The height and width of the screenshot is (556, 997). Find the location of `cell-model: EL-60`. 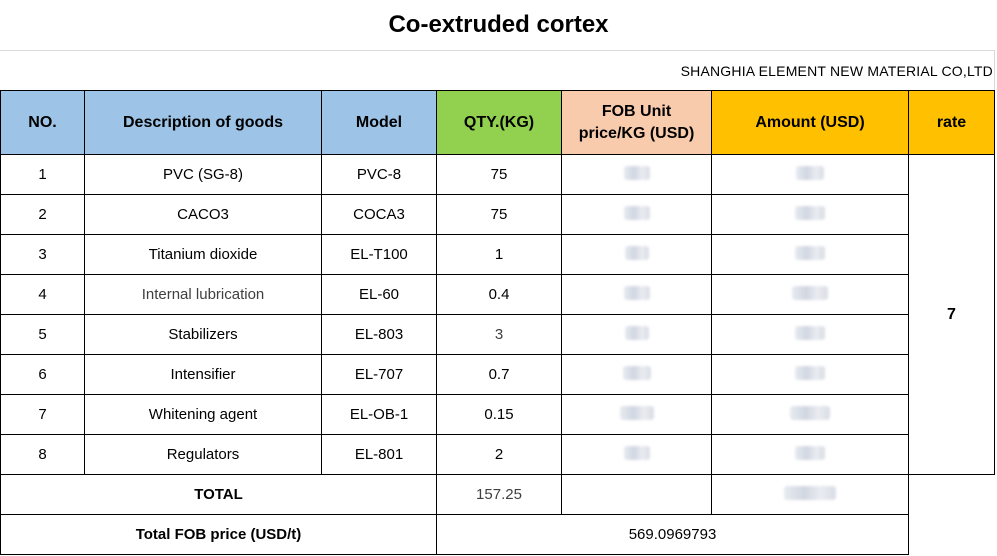

cell-model: EL-60 is located at coordinates (379, 294).